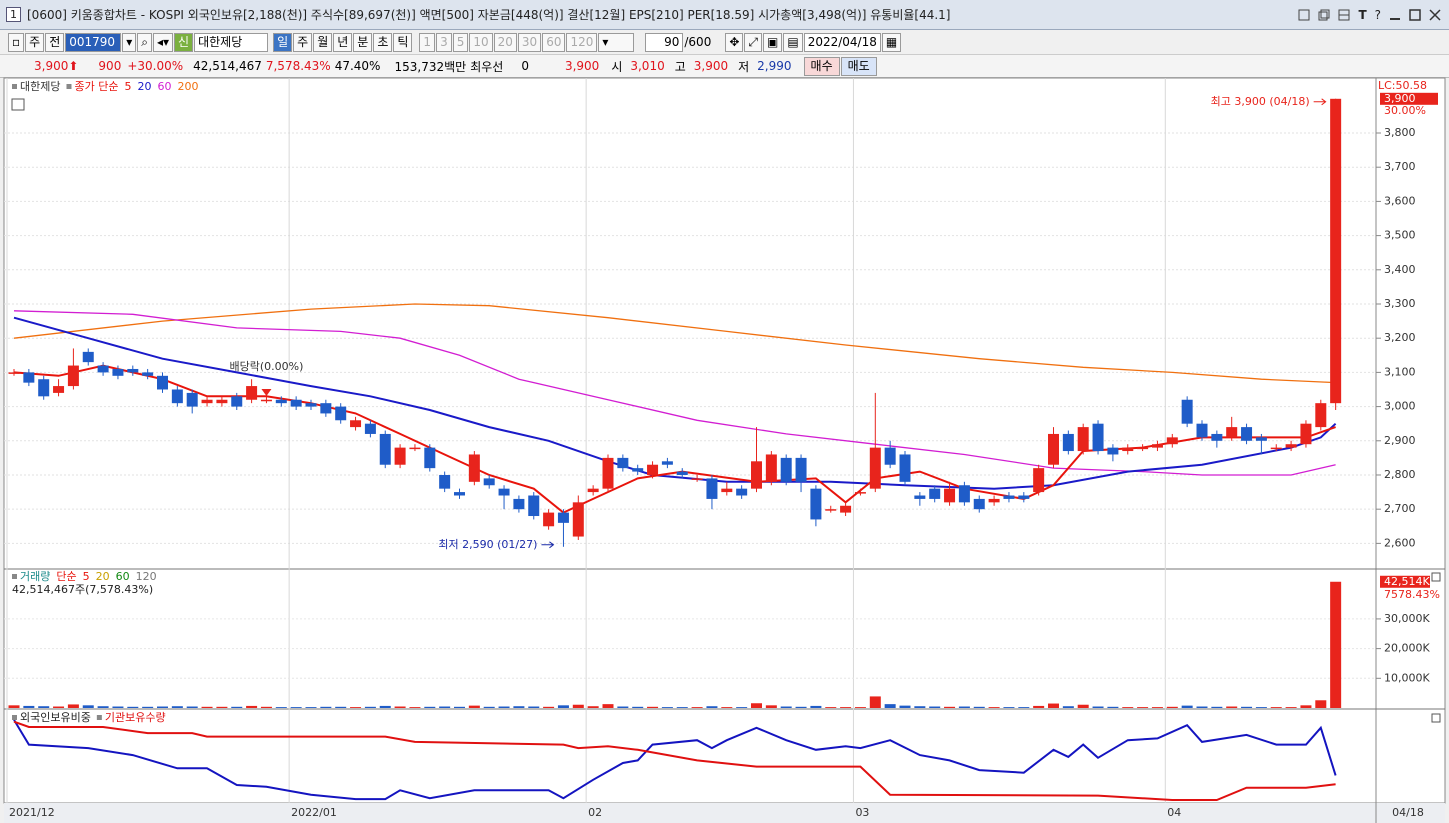 The image size is (1449, 823). What do you see at coordinates (1408, 812) in the screenshot?
I see `x-end-label: 04/18` at bounding box center [1408, 812].